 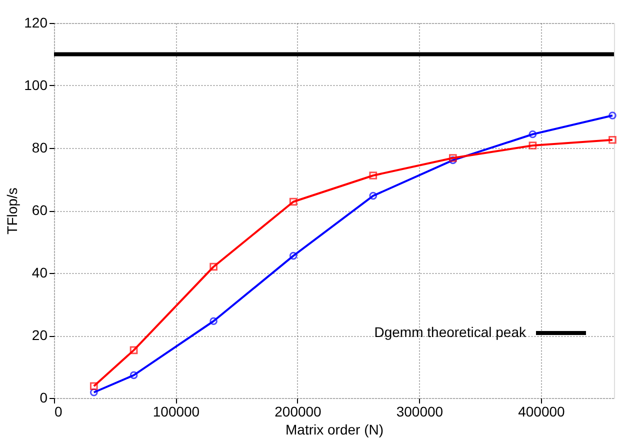 What do you see at coordinates (450, 332) in the screenshot?
I see `legend-label: Dgemm theoretical peak` at bounding box center [450, 332].